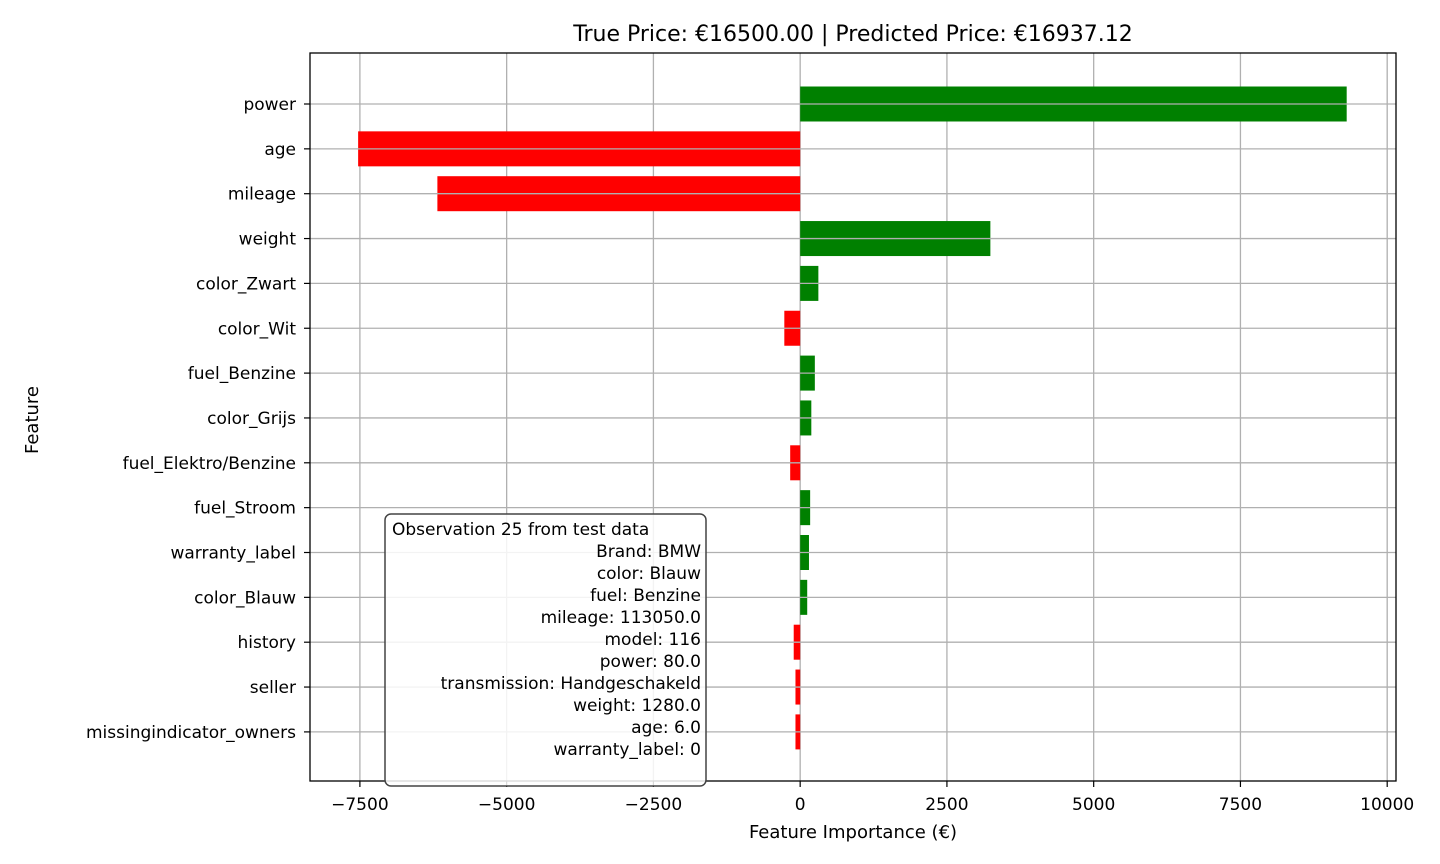  Describe the element at coordinates (648, 552) in the screenshot. I see `annotation-line: Brand: BMW` at that location.